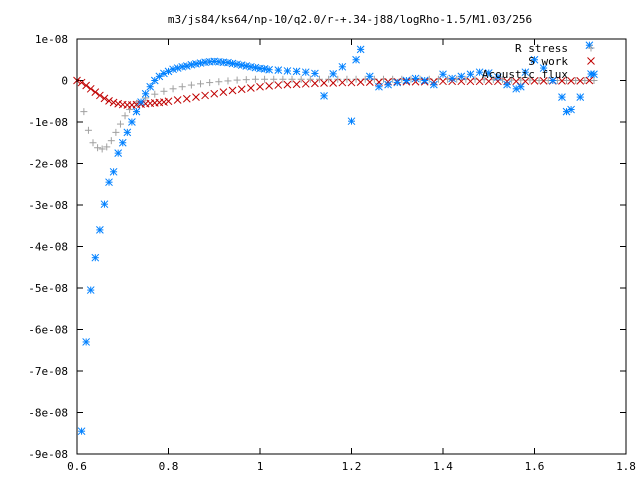 This screenshot has height=480, width=640. Describe the element at coordinates (48, 330) in the screenshot. I see `y-tick-label: -6e-08` at that location.